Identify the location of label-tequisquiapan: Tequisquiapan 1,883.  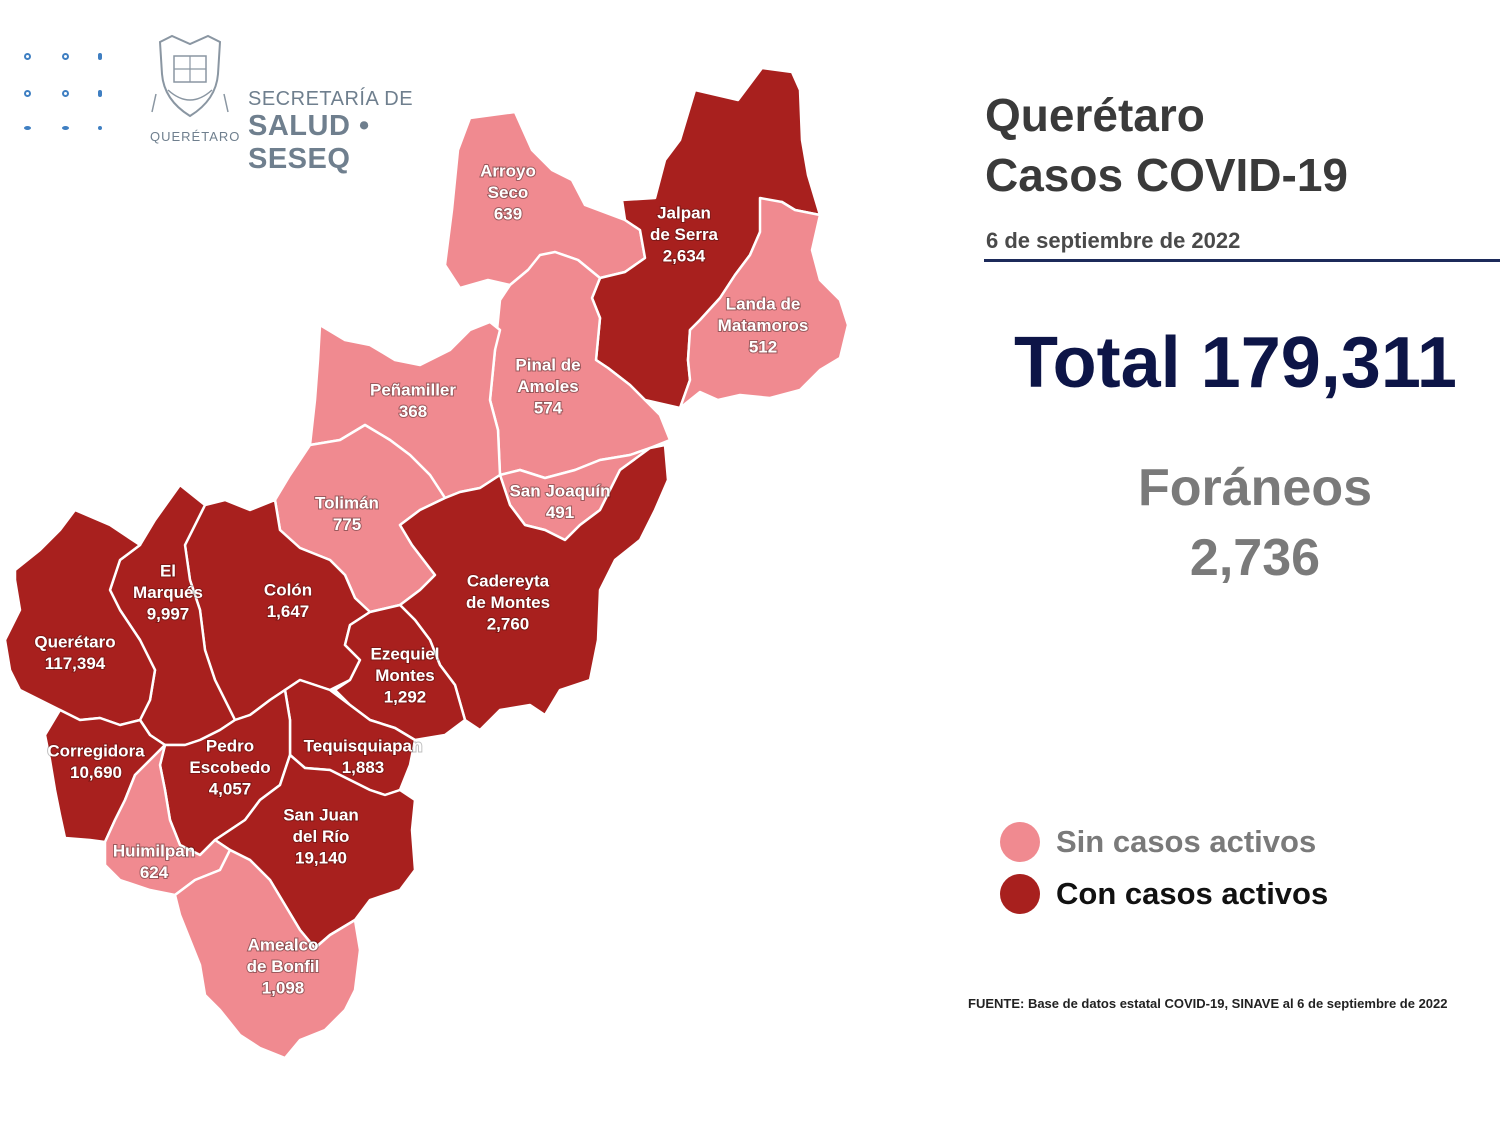
(363, 756).